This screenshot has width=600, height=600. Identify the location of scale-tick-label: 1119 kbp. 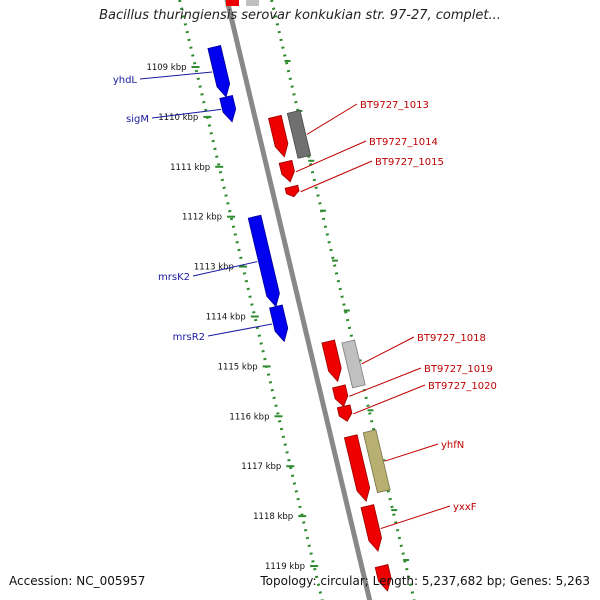
(285, 567).